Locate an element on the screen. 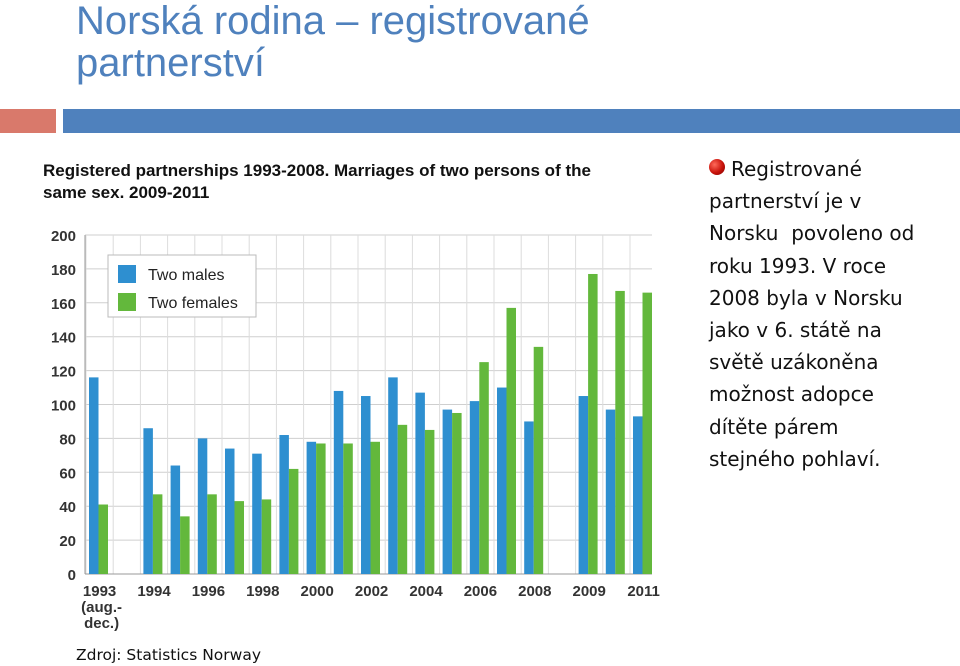 The width and height of the screenshot is (960, 666). y-tick-label: 40 is located at coordinates (67, 507).